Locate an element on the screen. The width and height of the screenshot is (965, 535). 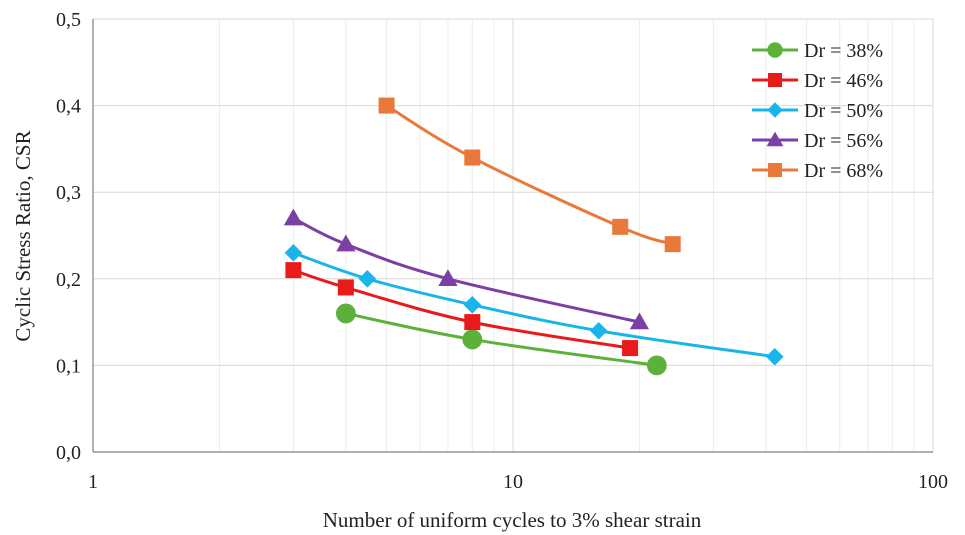
x-tick-label: 100 is located at coordinates (933, 482).